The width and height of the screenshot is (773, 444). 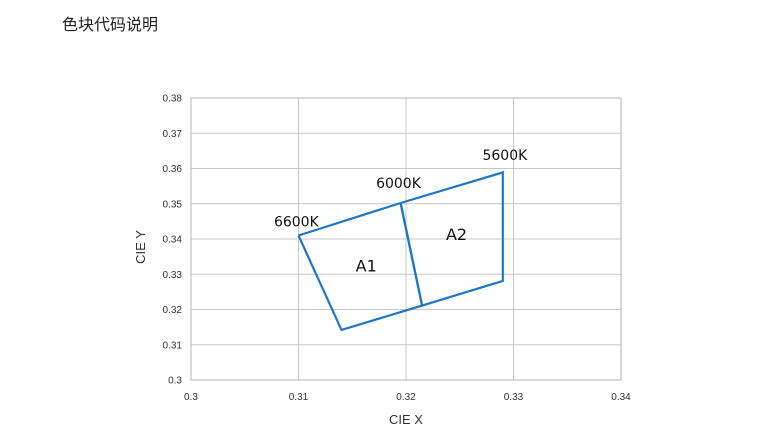 What do you see at coordinates (505, 156) in the screenshot?
I see `cct-label: 5600K` at bounding box center [505, 156].